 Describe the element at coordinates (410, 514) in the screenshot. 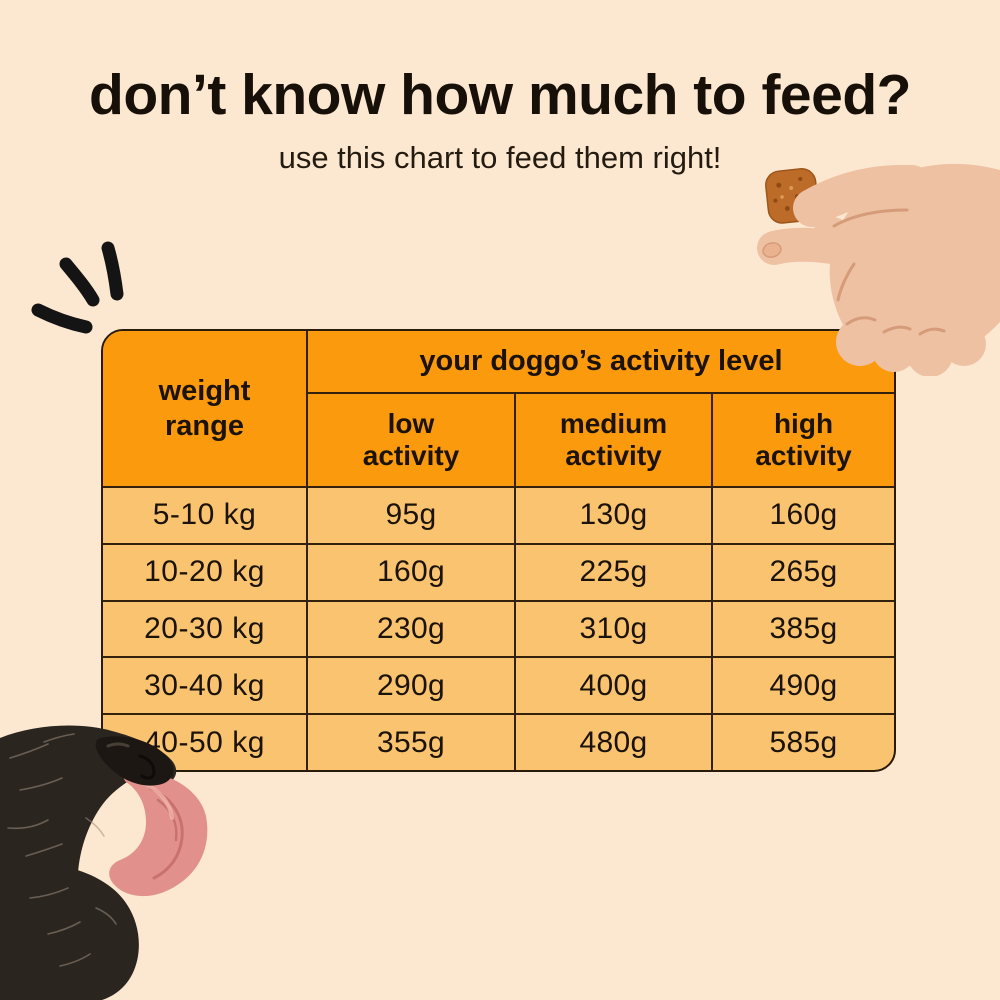

I see `table-cell-low: 95g` at that location.